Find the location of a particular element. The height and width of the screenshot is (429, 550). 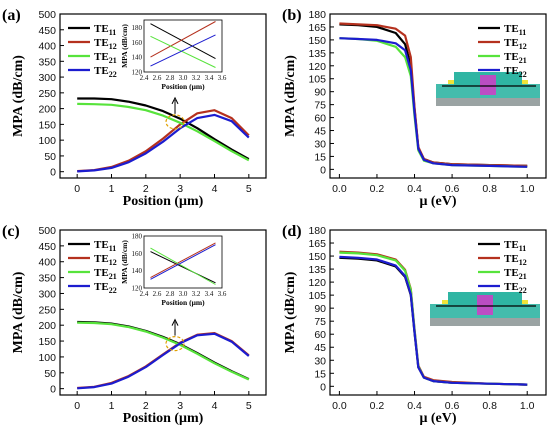

x-tick-label: 1.0 is located at coordinates (527, 406).